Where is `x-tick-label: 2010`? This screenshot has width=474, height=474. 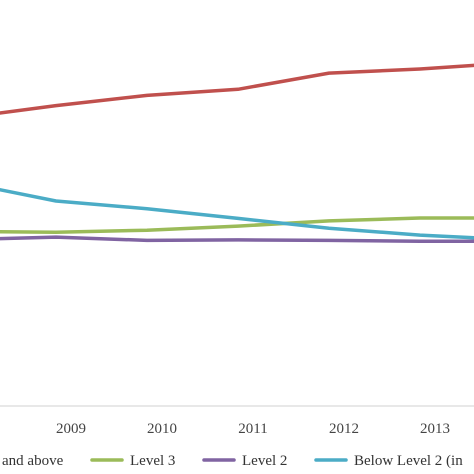
x-tick-label: 2010 is located at coordinates (162, 429).